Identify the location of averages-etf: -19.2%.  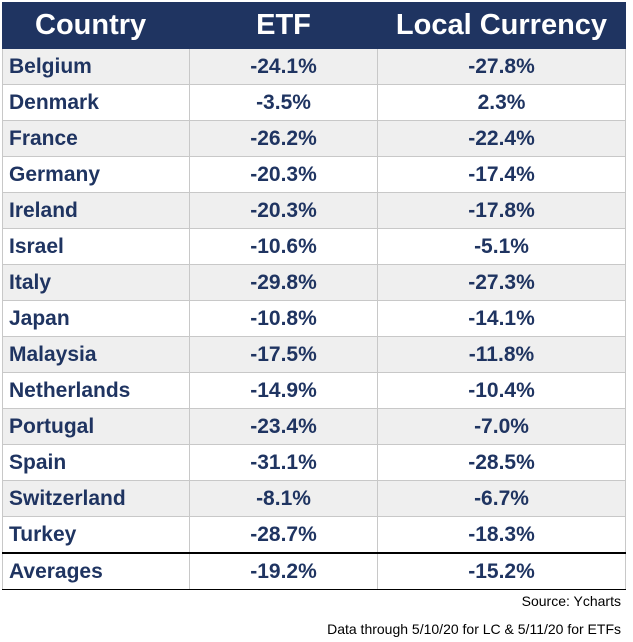
(283, 571).